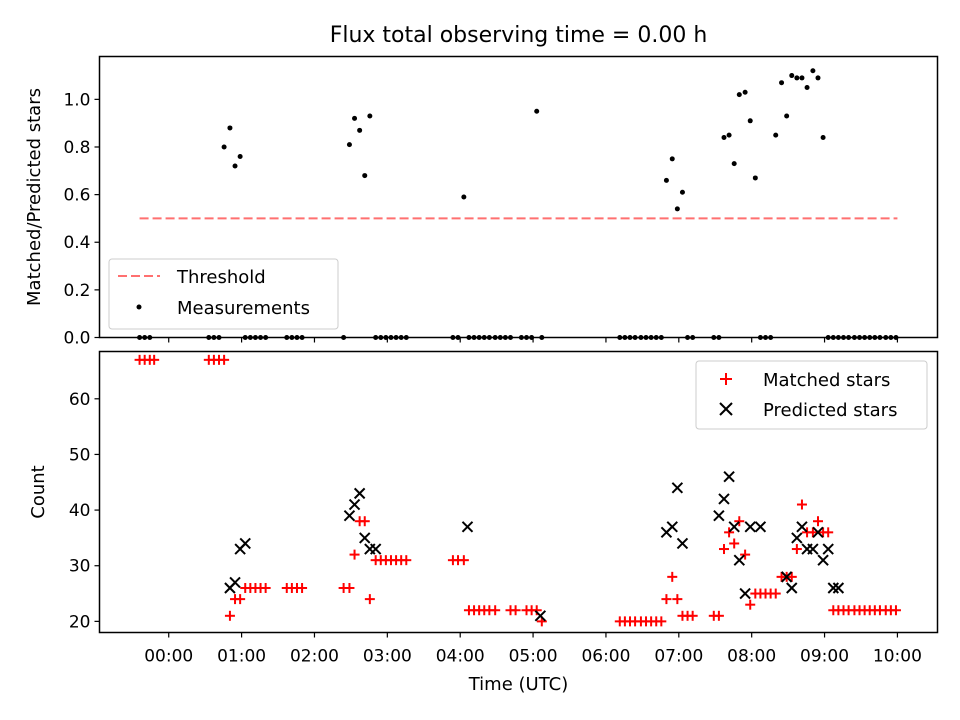  Describe the element at coordinates (811, 395) in the screenshot. I see `bottom-legend-box` at that location.